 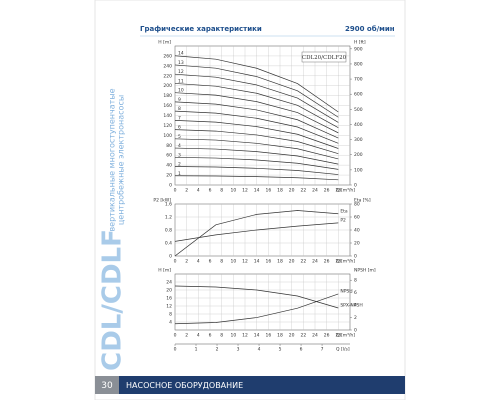 I want to click on curve-label: 5, so click(x=179, y=137).